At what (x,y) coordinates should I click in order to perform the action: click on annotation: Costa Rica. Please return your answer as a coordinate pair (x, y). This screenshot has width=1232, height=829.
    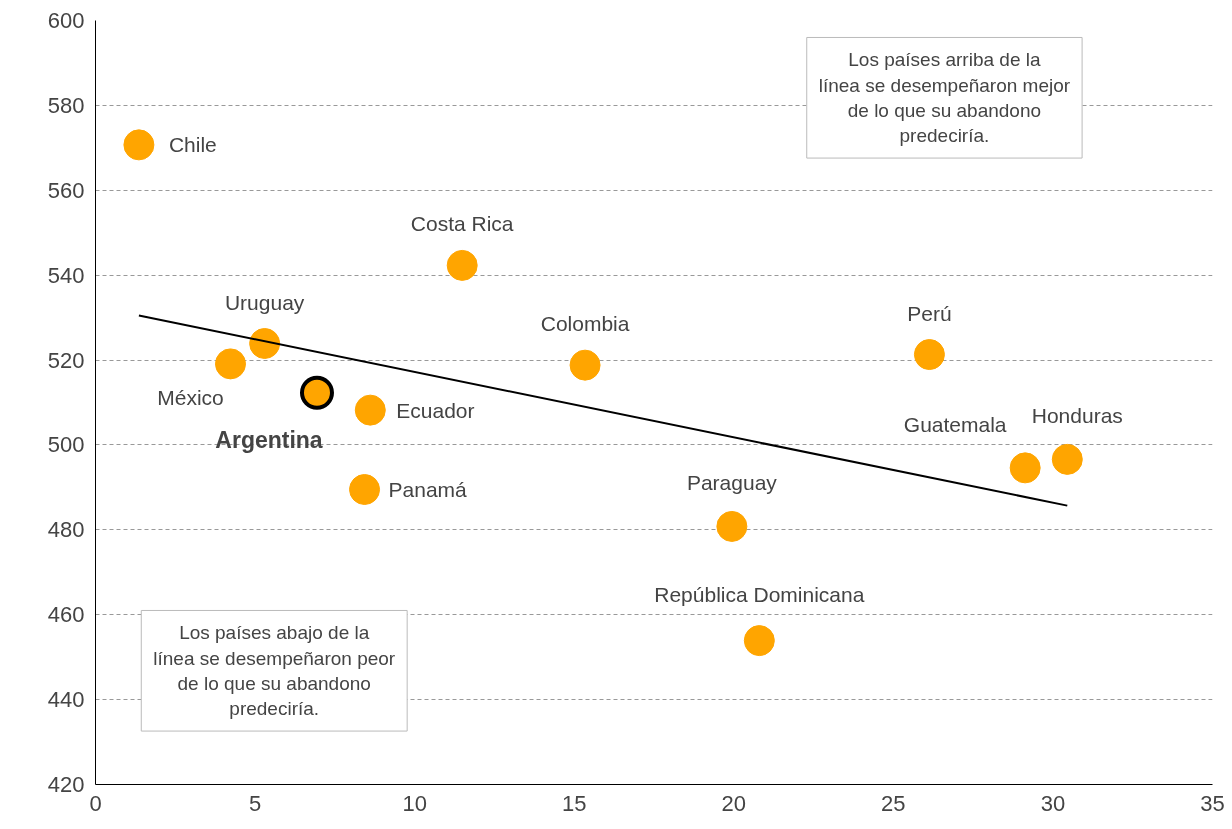
    Looking at the image, I should click on (462, 224).